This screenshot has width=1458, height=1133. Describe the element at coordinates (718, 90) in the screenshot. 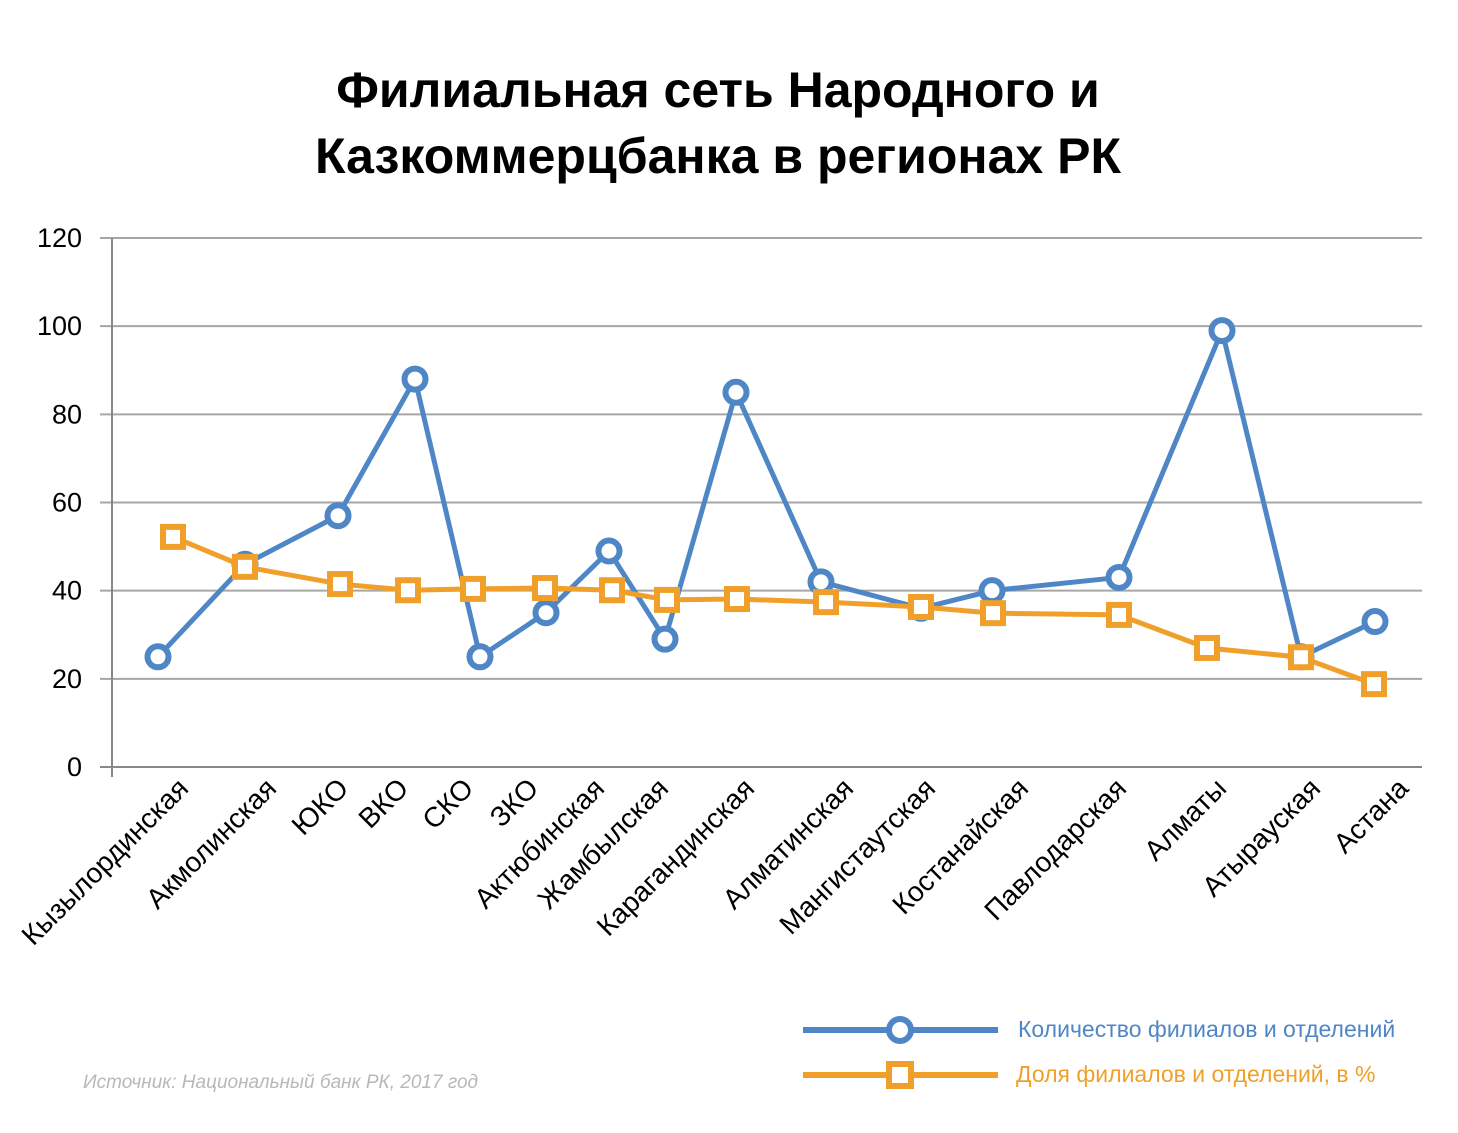

I see `chart-title-line-1: Филиальная сеть Народного и` at that location.